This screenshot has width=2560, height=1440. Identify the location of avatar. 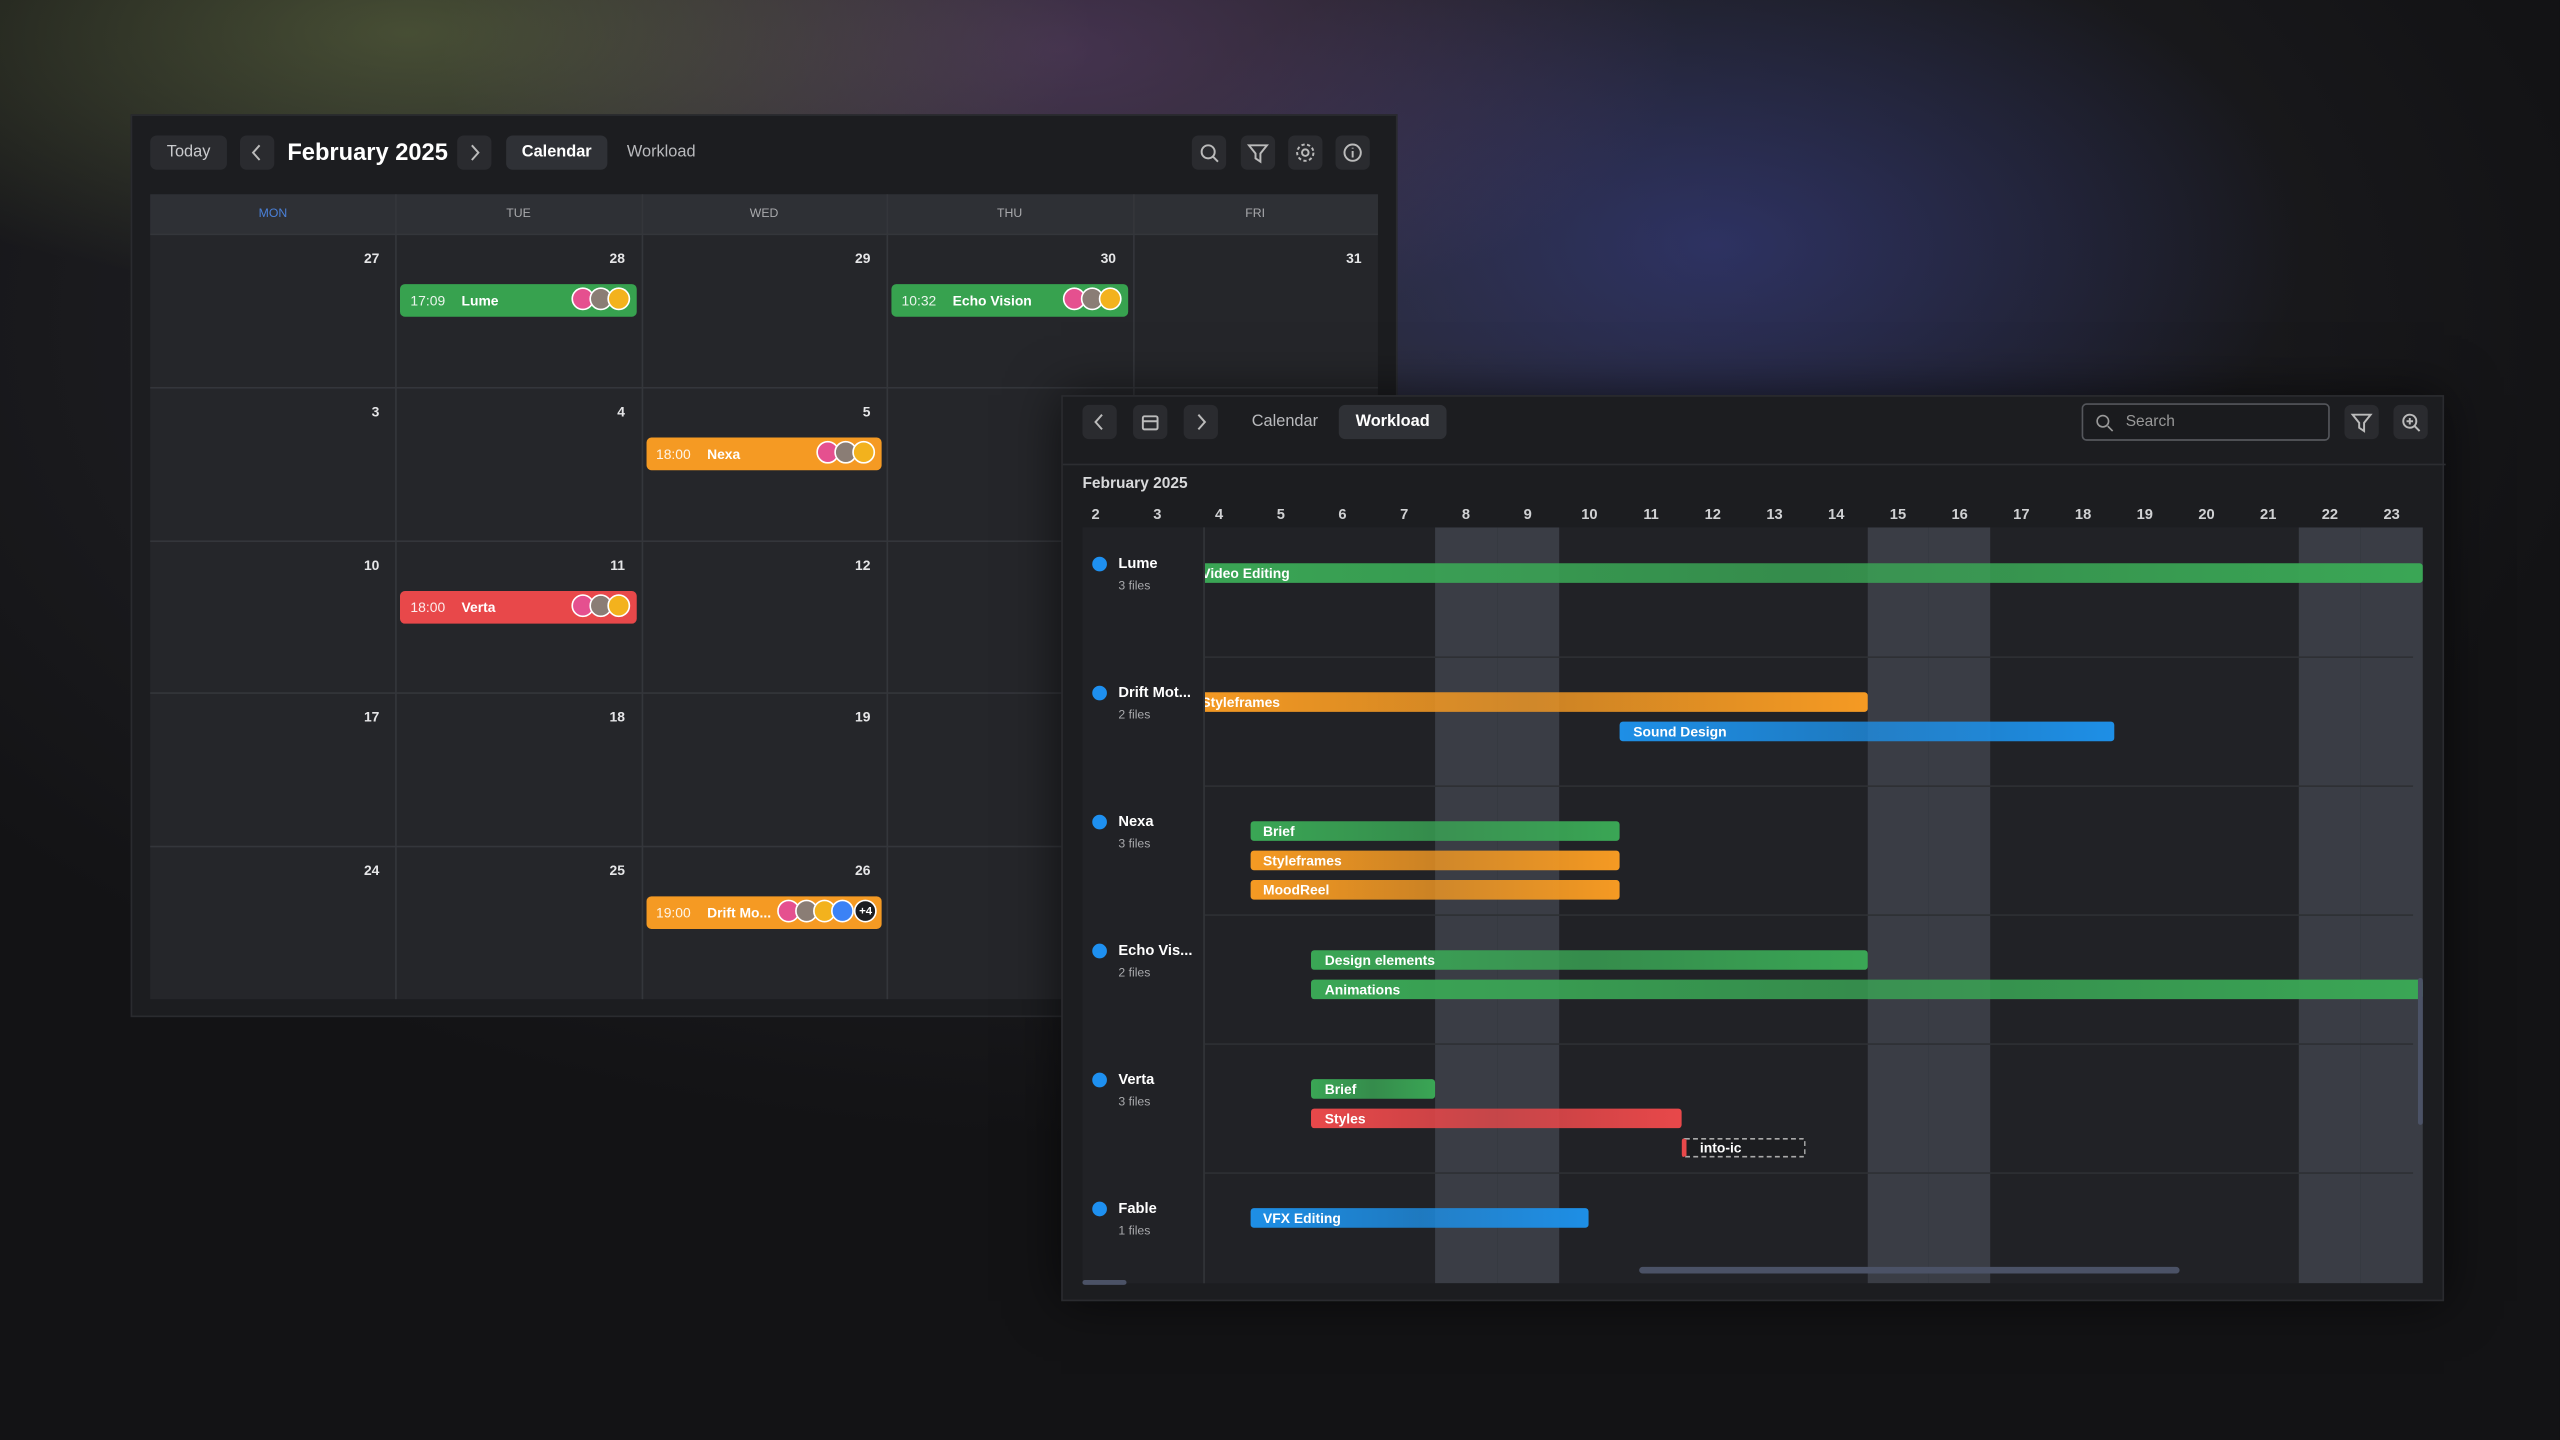
(1109, 299).